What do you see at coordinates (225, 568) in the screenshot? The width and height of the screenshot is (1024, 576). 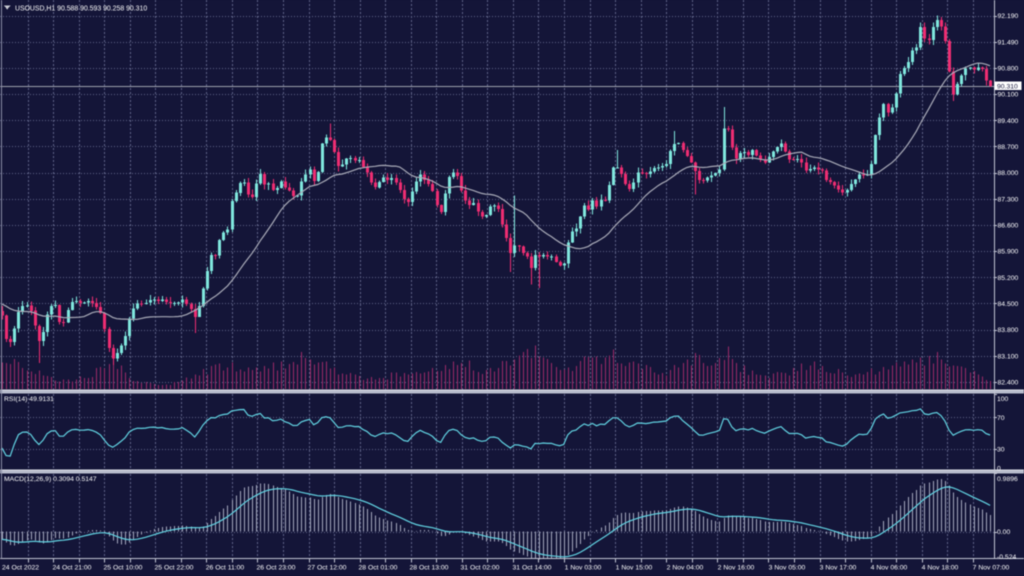 I see `svg-text: 26 Oct 11:00` at bounding box center [225, 568].